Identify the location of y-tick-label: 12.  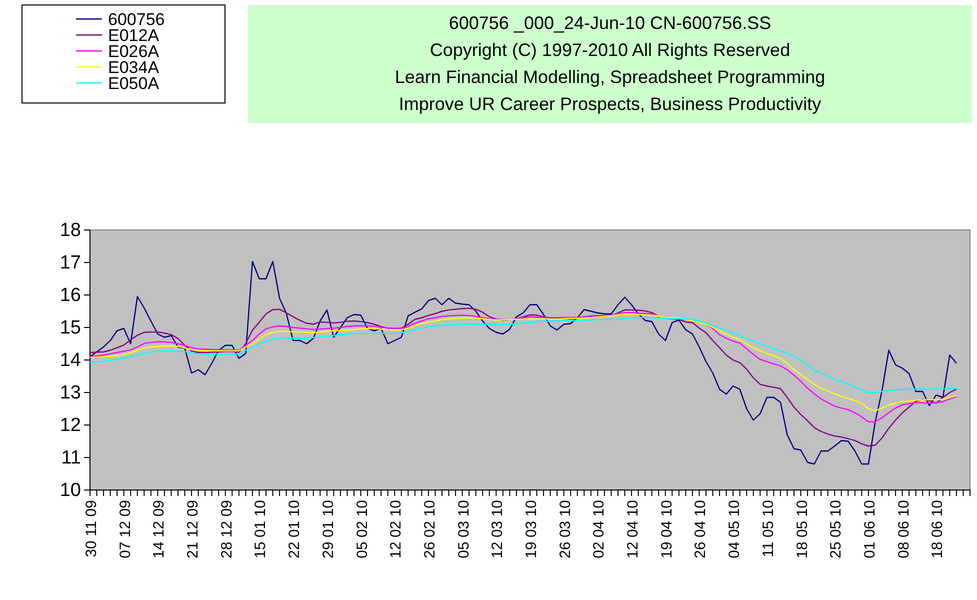
(70, 425).